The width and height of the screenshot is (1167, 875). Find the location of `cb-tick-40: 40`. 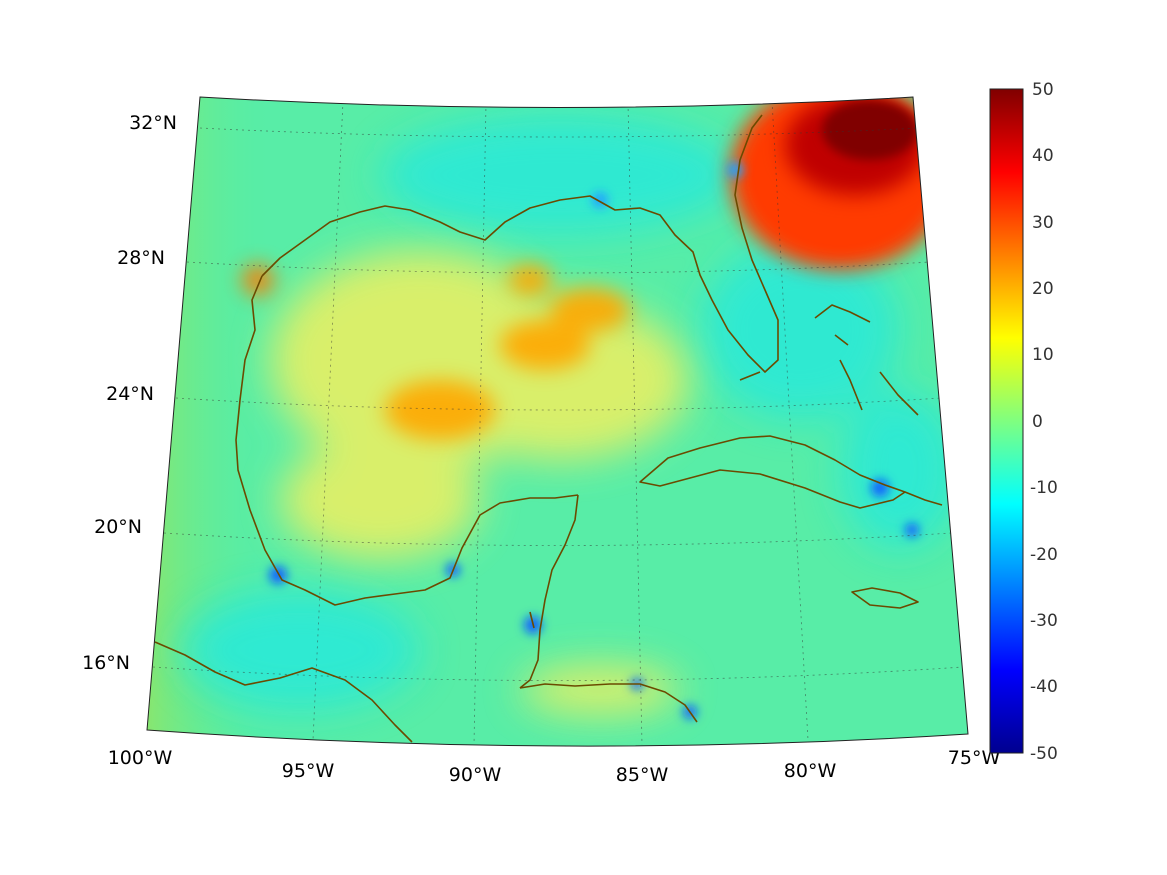

cb-tick-40: 40 is located at coordinates (1043, 156).